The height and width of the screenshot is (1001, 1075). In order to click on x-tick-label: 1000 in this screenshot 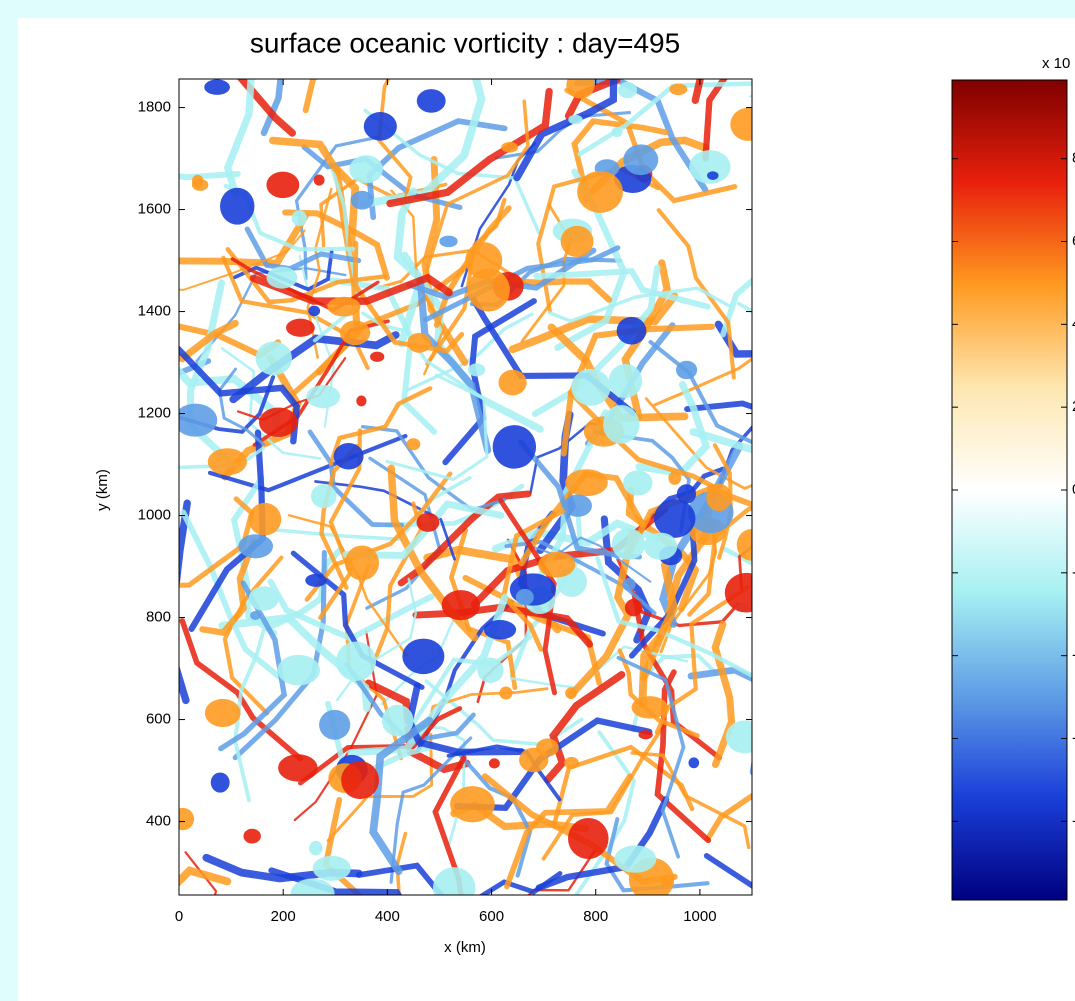, I will do `click(699, 916)`.